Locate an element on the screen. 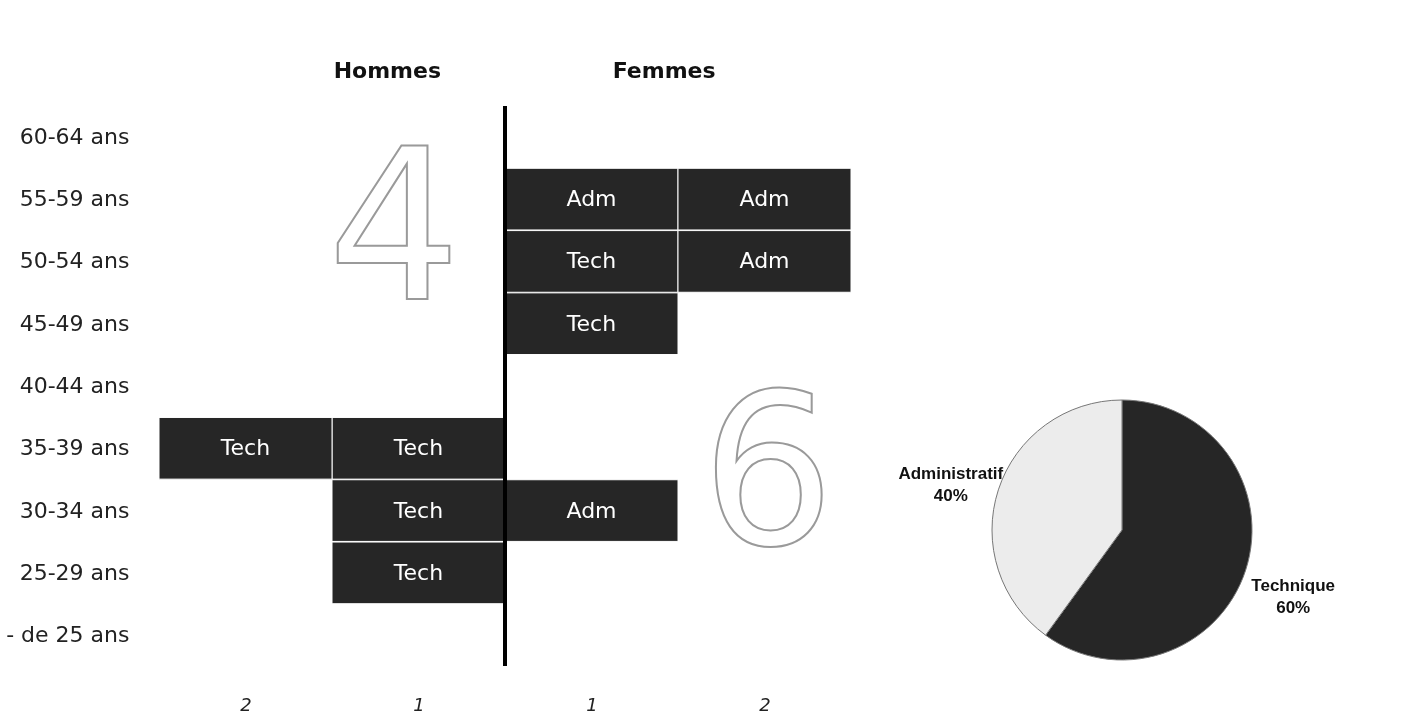 This screenshot has width=1405, height=727. y-tick-label: 35-39 ans is located at coordinates (74, 448).